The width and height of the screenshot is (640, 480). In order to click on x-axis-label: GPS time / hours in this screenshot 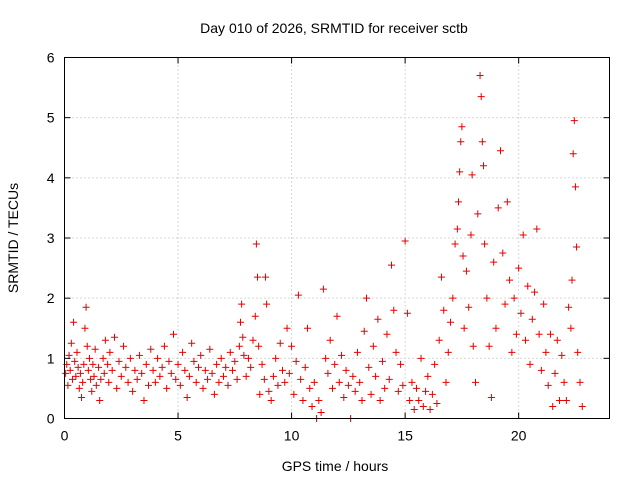, I will do `click(335, 466)`.